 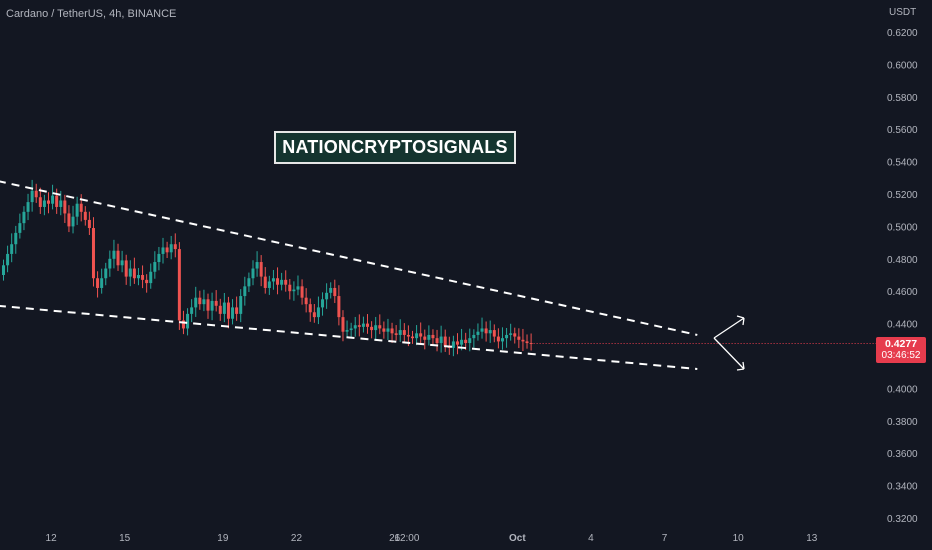 I want to click on y-tick-label: 0.5400, so click(x=902, y=163).